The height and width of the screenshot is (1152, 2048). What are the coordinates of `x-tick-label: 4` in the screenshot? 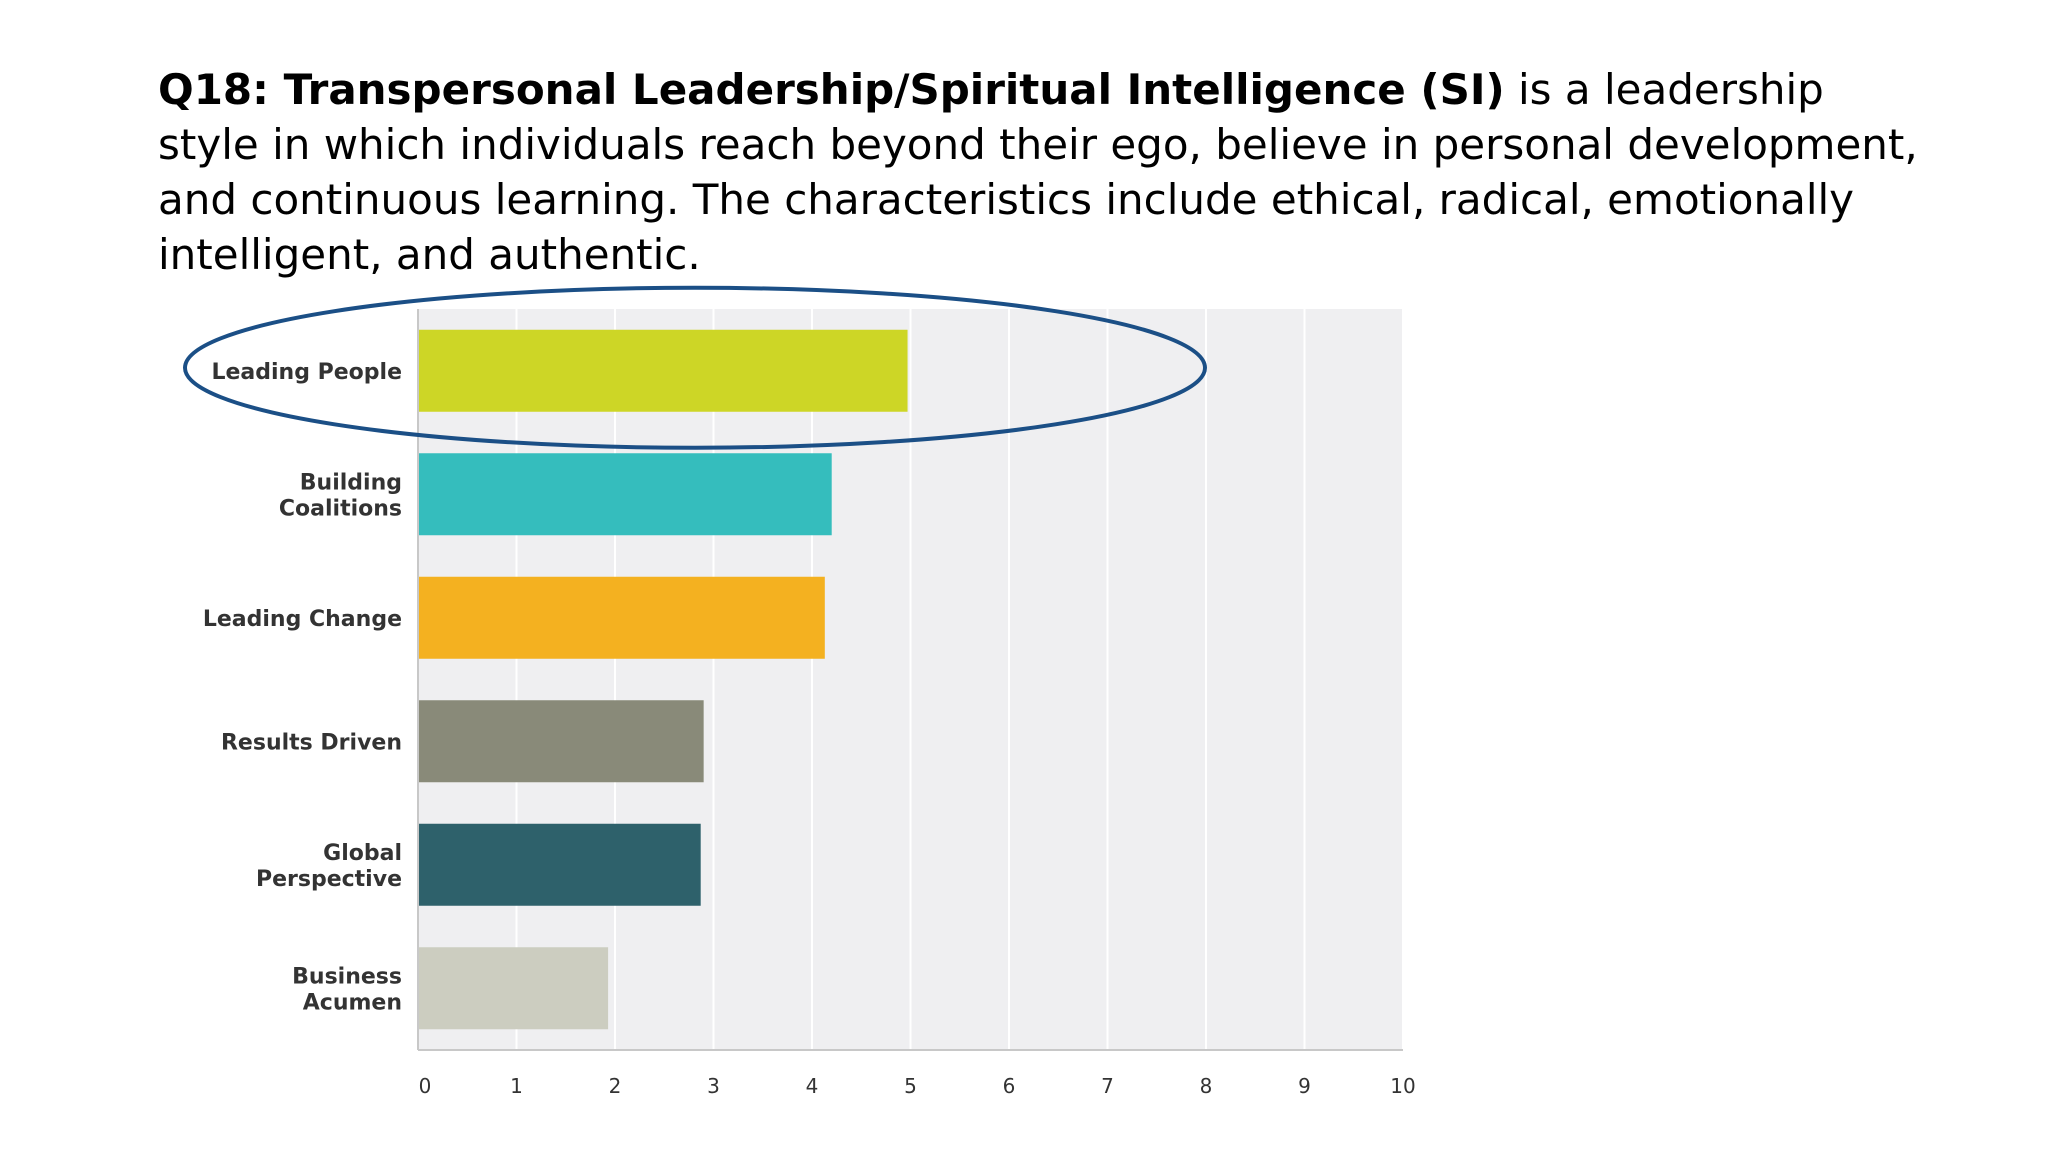 It's located at (812, 1086).